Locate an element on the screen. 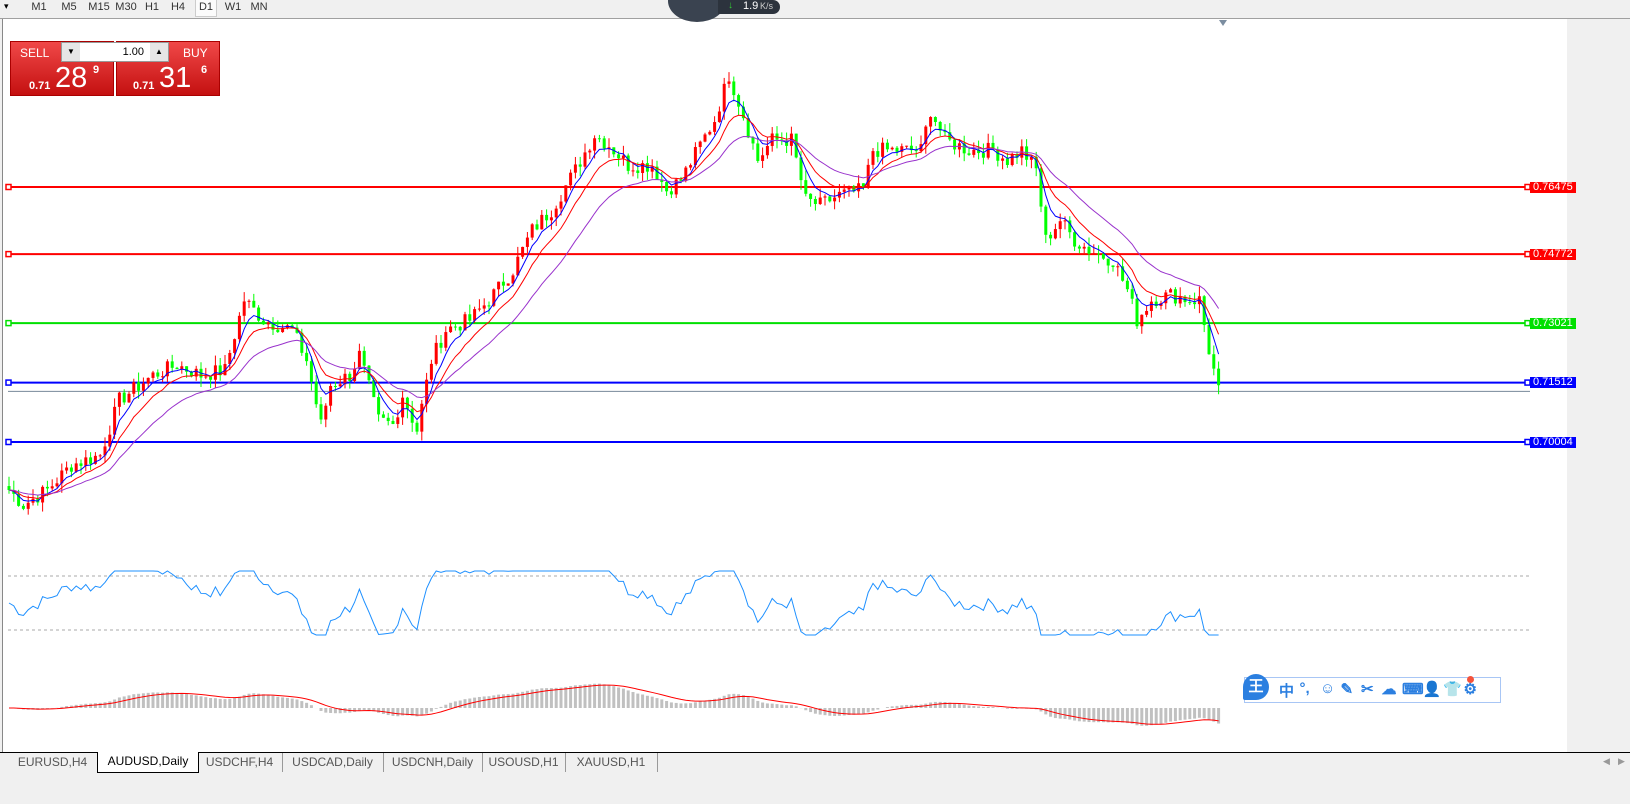  chart-tab: USOUSD,H1 is located at coordinates (524, 762).